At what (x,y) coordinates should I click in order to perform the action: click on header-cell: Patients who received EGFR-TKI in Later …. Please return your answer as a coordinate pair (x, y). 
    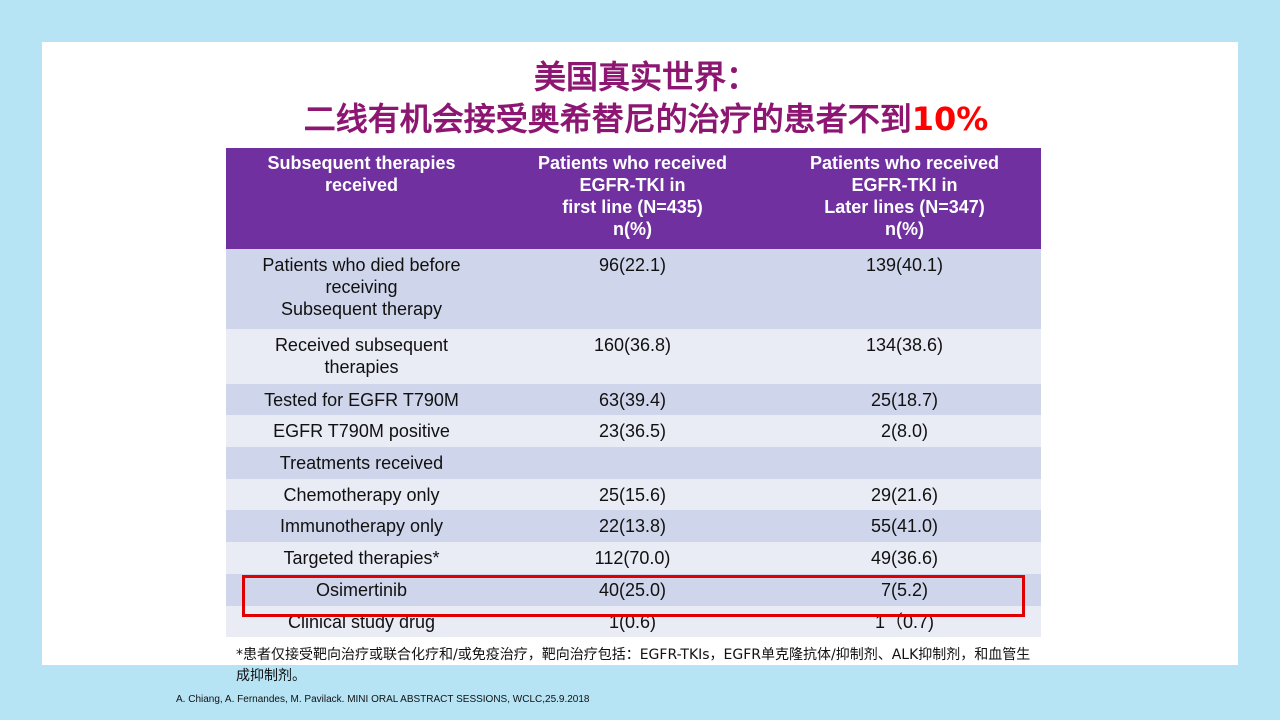
    Looking at the image, I should click on (904, 198).